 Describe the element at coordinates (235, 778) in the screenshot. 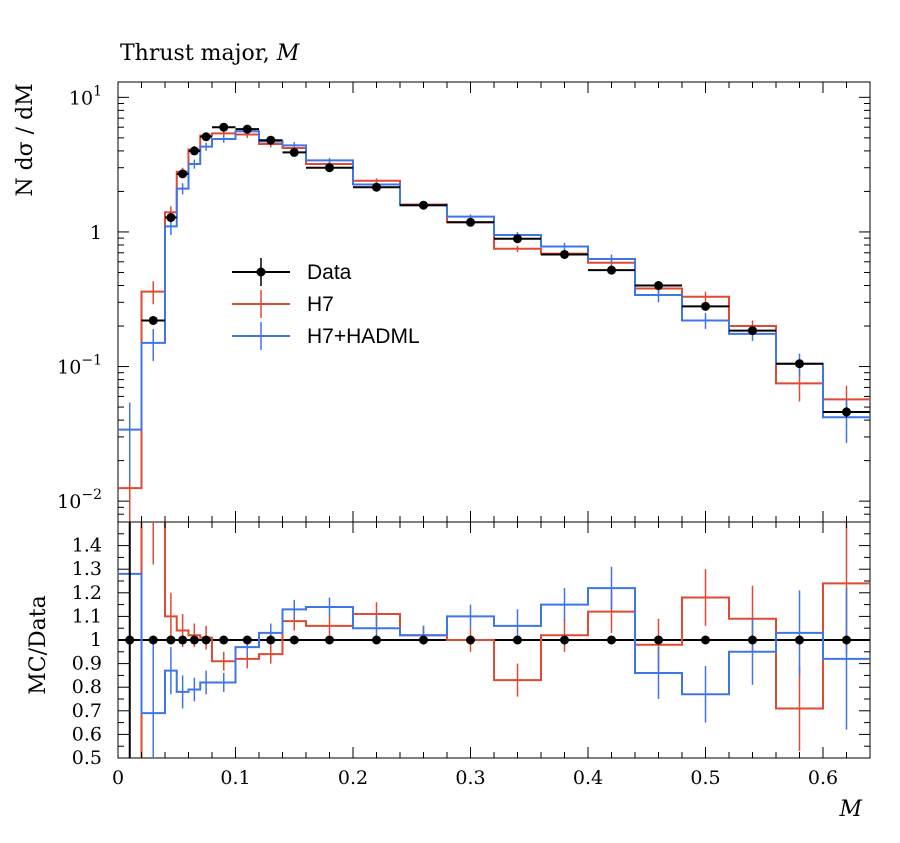

I see `x-tick-label: 0.1` at that location.